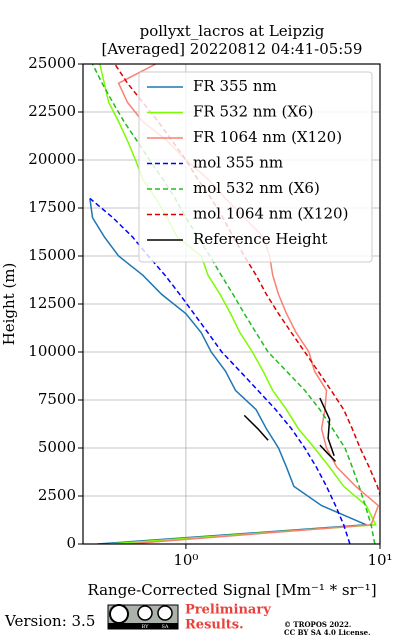 This screenshot has height=640, width=400. Describe the element at coordinates (228, 610) in the screenshot. I see `preliminary: Preliminary` at that location.